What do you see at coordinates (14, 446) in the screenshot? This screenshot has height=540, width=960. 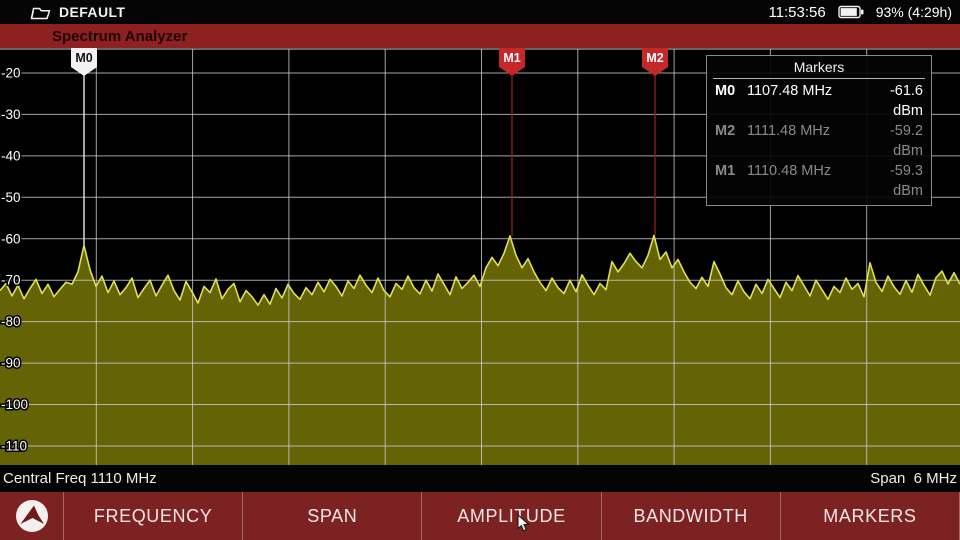 I see `y-axis-tick-label: -110` at bounding box center [14, 446].